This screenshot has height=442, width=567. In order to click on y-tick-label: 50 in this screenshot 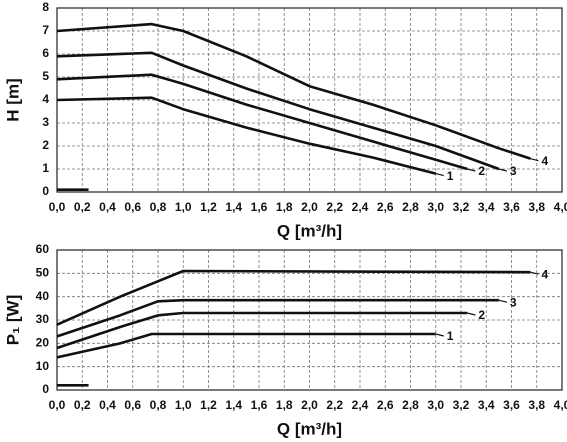, I will do `click(43, 273)`.